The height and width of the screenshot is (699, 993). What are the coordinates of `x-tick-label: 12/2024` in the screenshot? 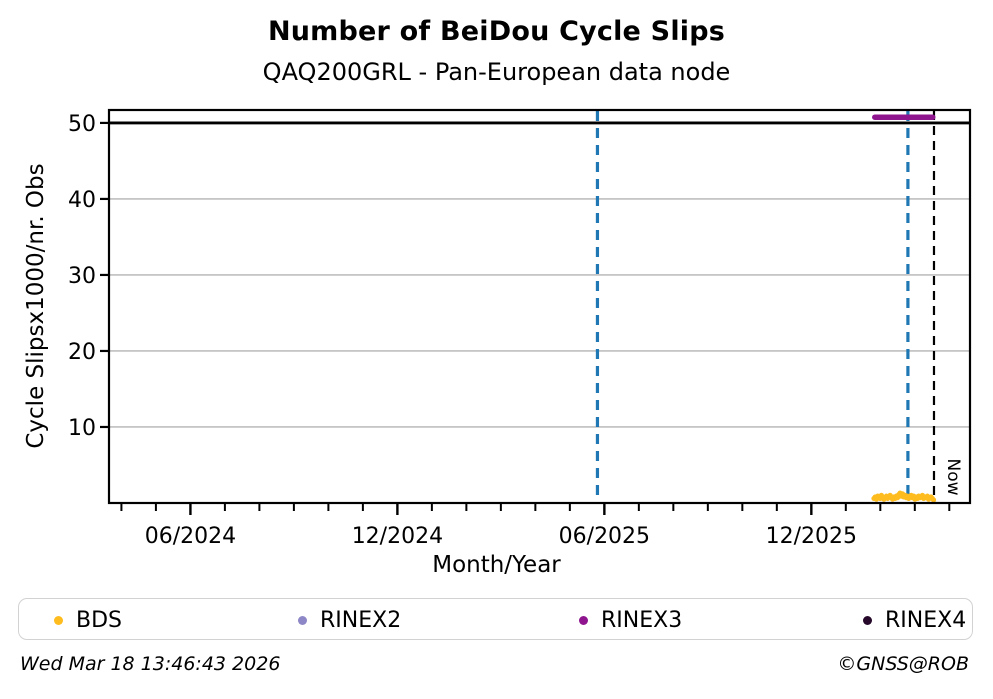 It's located at (397, 536).